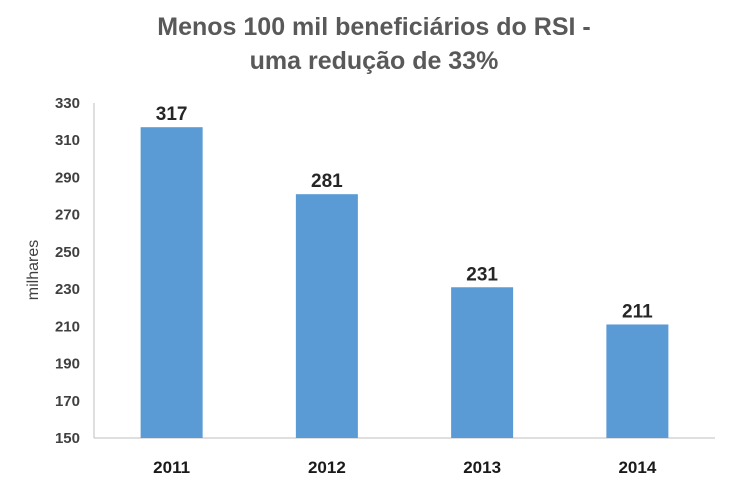 This screenshot has width=748, height=501. I want to click on y-tick-label: 330, so click(67, 103).